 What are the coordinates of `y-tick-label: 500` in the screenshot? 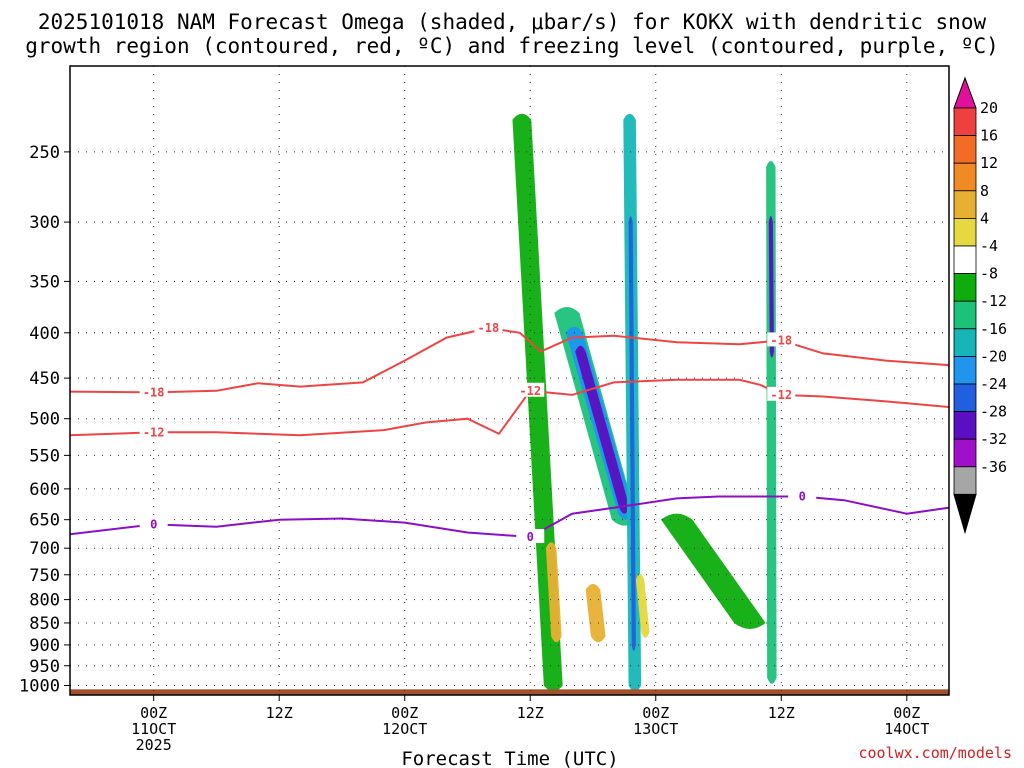 It's located at (44, 420).